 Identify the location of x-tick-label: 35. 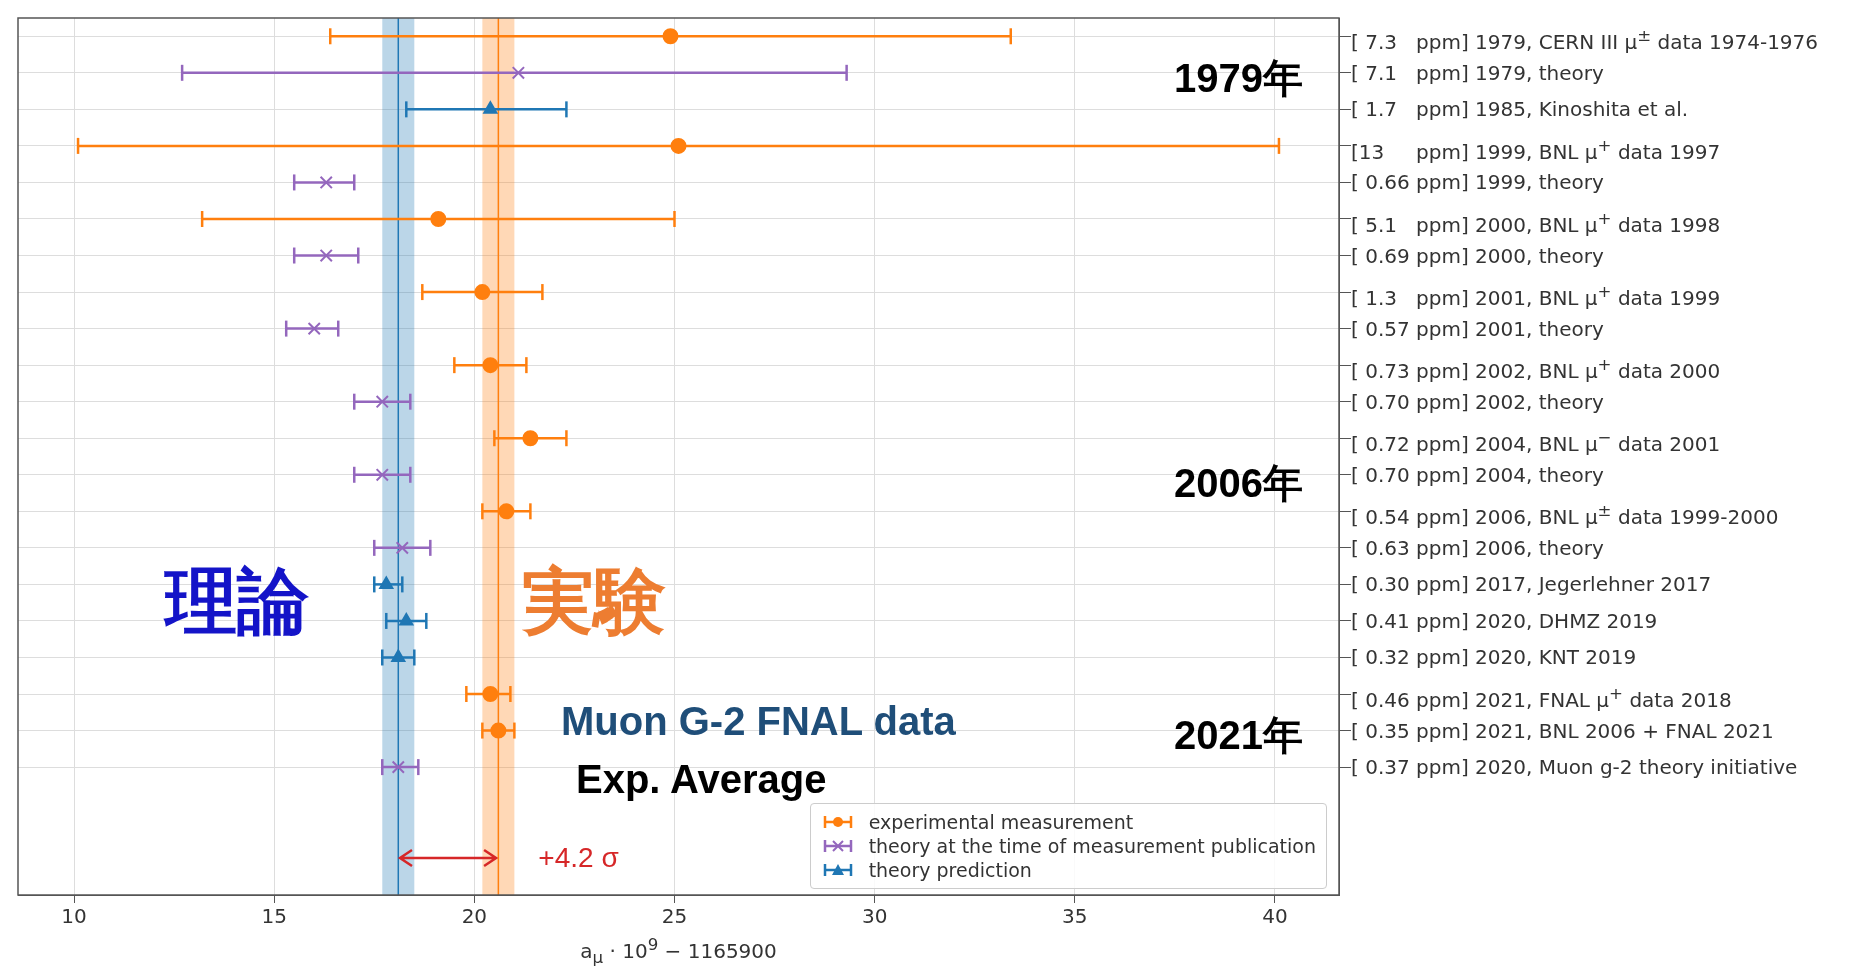
(1075, 916).